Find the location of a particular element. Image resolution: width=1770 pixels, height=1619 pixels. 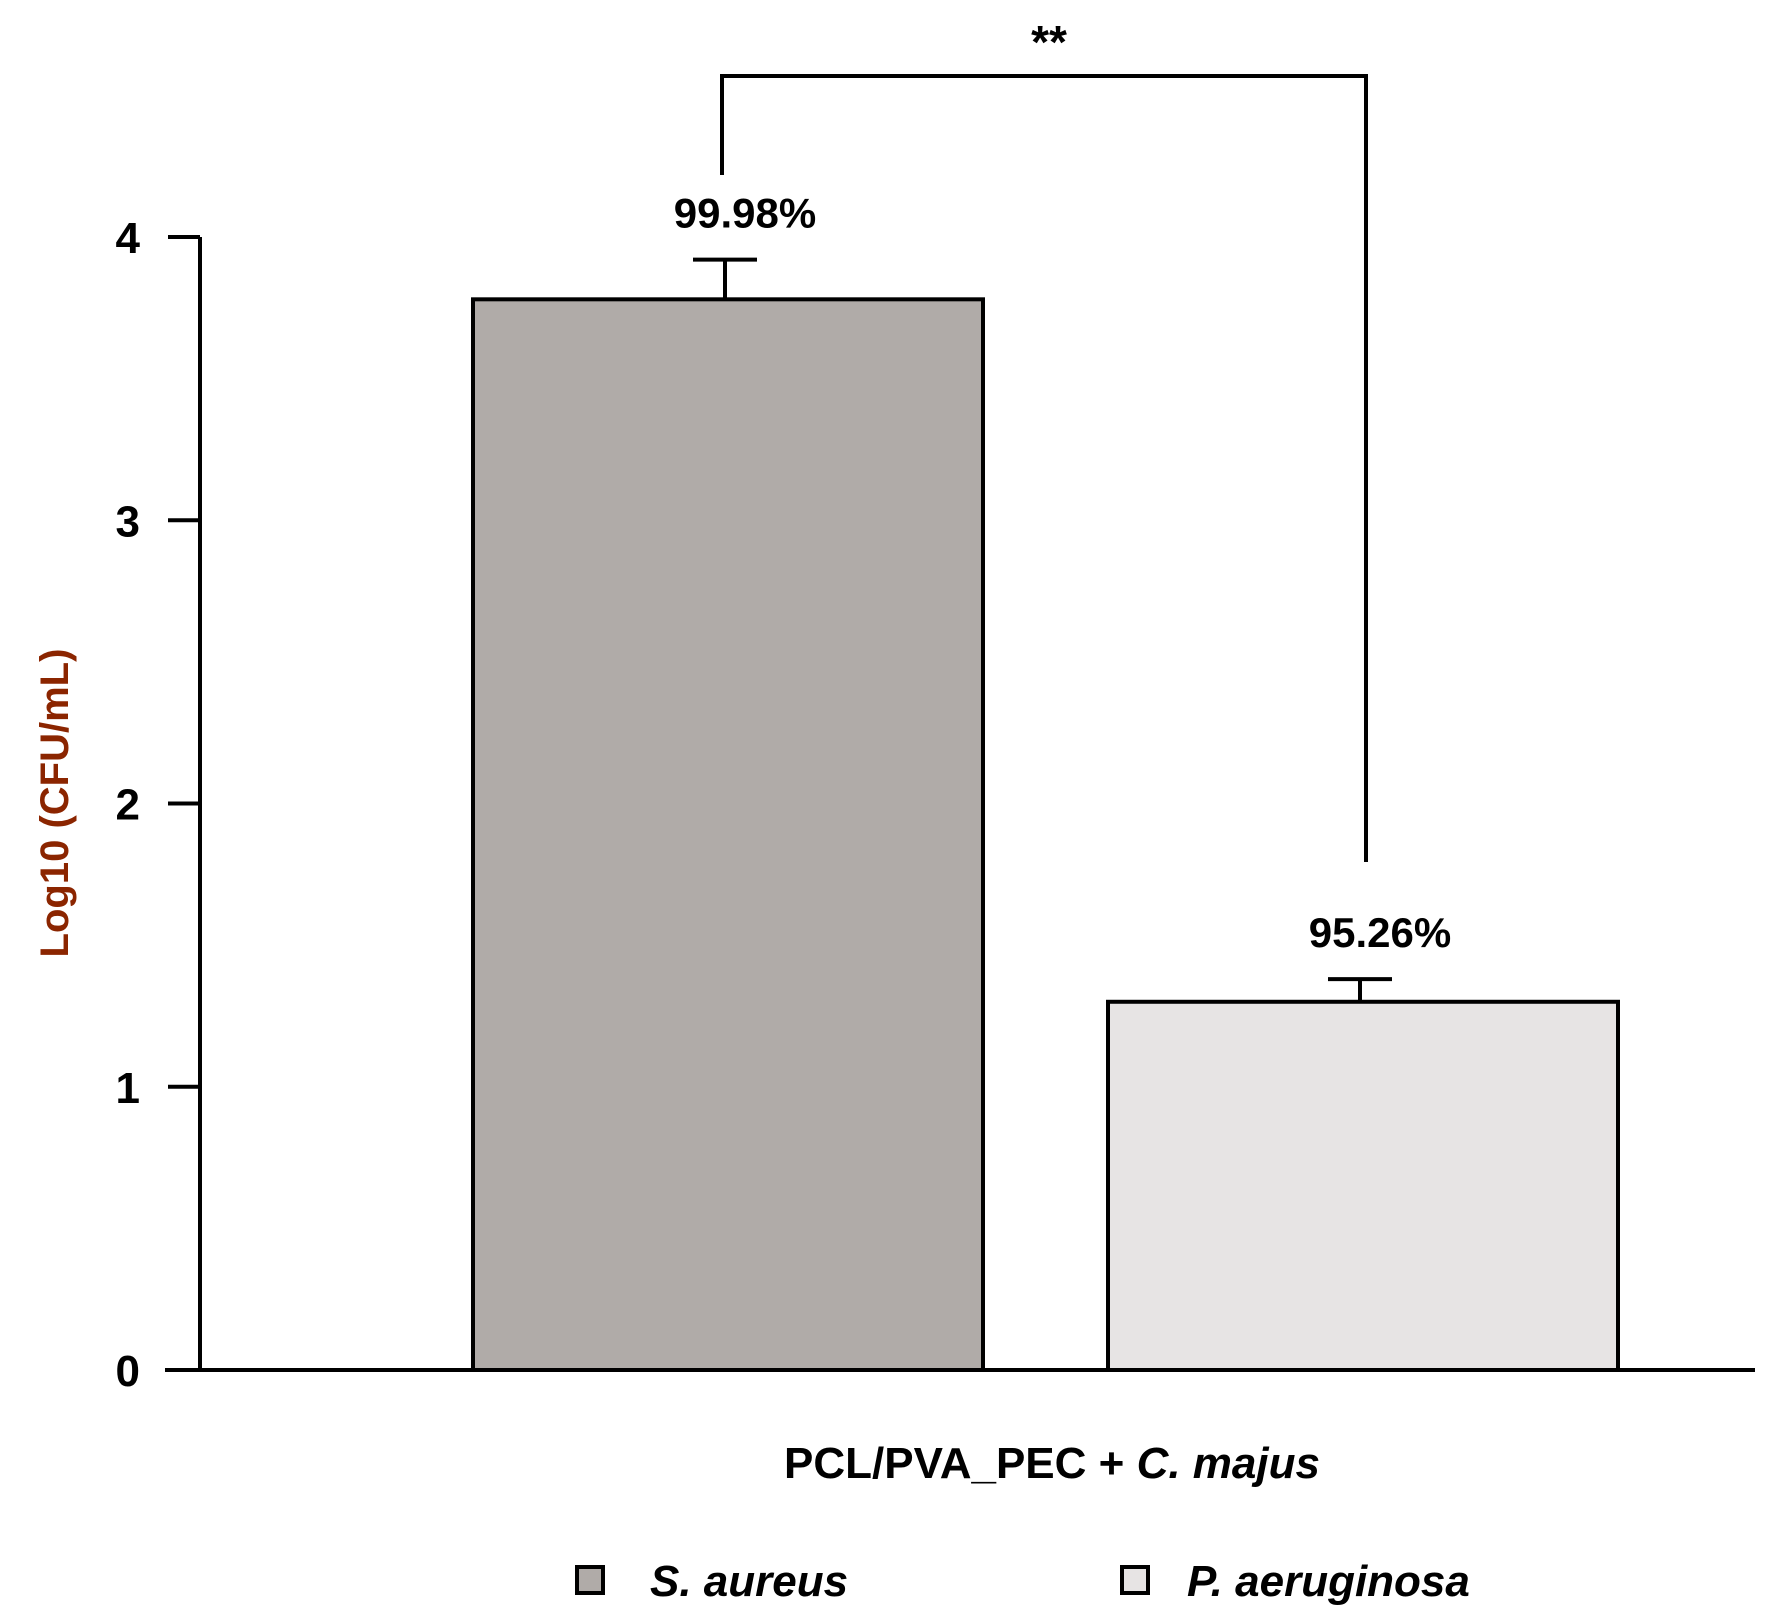

y-tick-label-3: 3 is located at coordinates (128, 521).